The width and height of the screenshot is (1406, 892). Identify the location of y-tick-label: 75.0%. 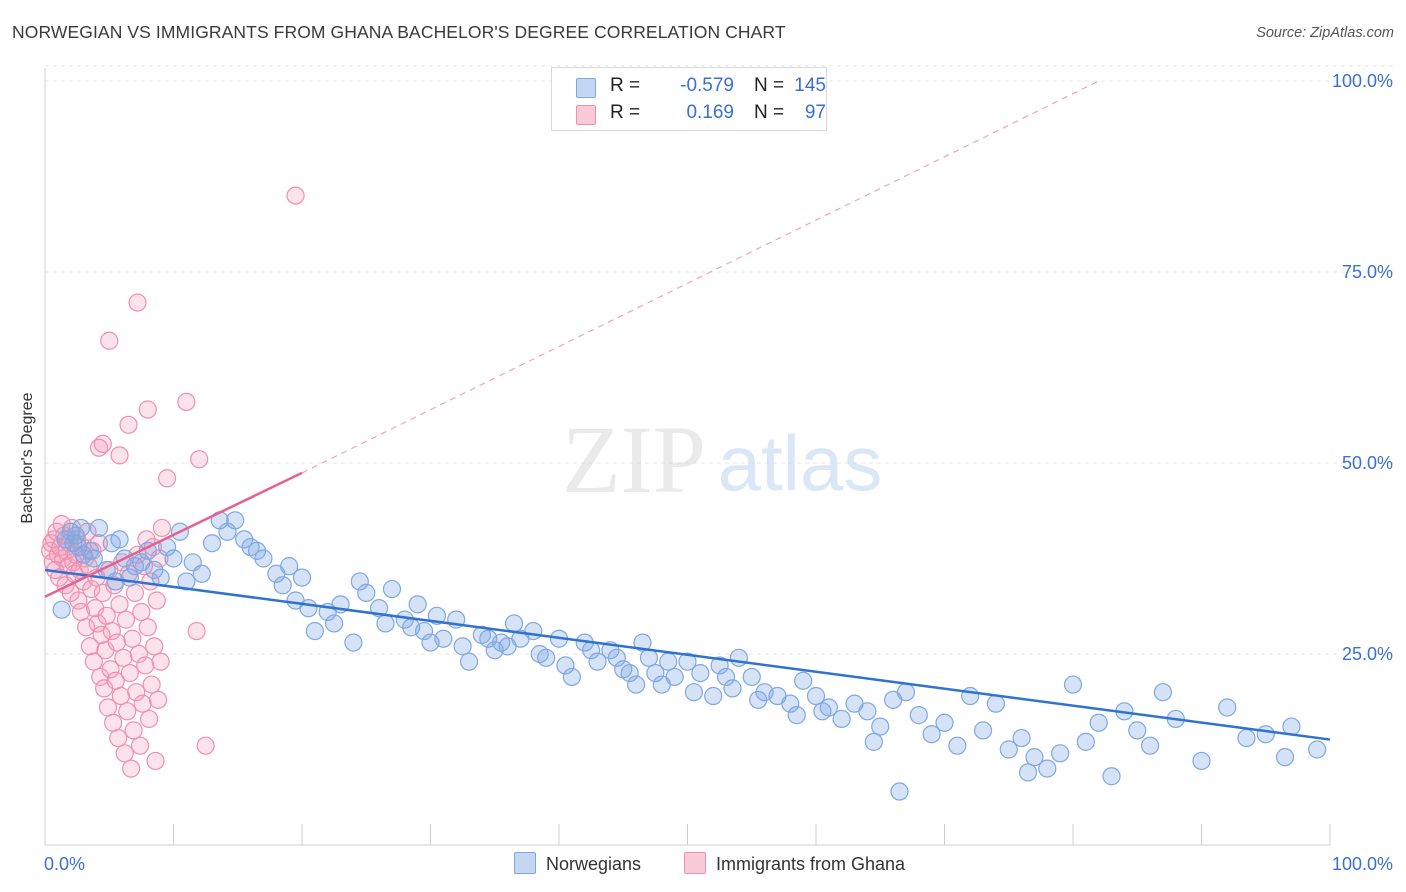
(1367, 272).